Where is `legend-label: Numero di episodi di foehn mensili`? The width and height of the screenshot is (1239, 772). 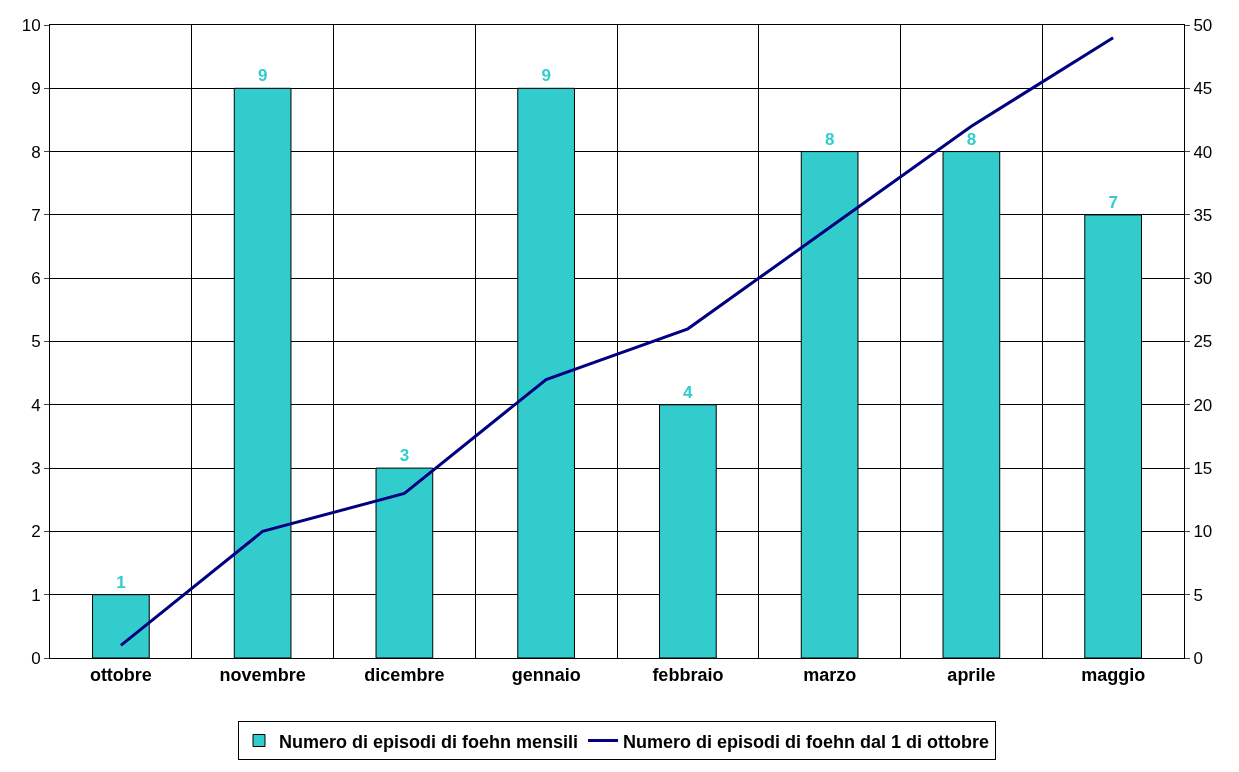 legend-label: Numero di episodi di foehn mensili is located at coordinates (429, 741).